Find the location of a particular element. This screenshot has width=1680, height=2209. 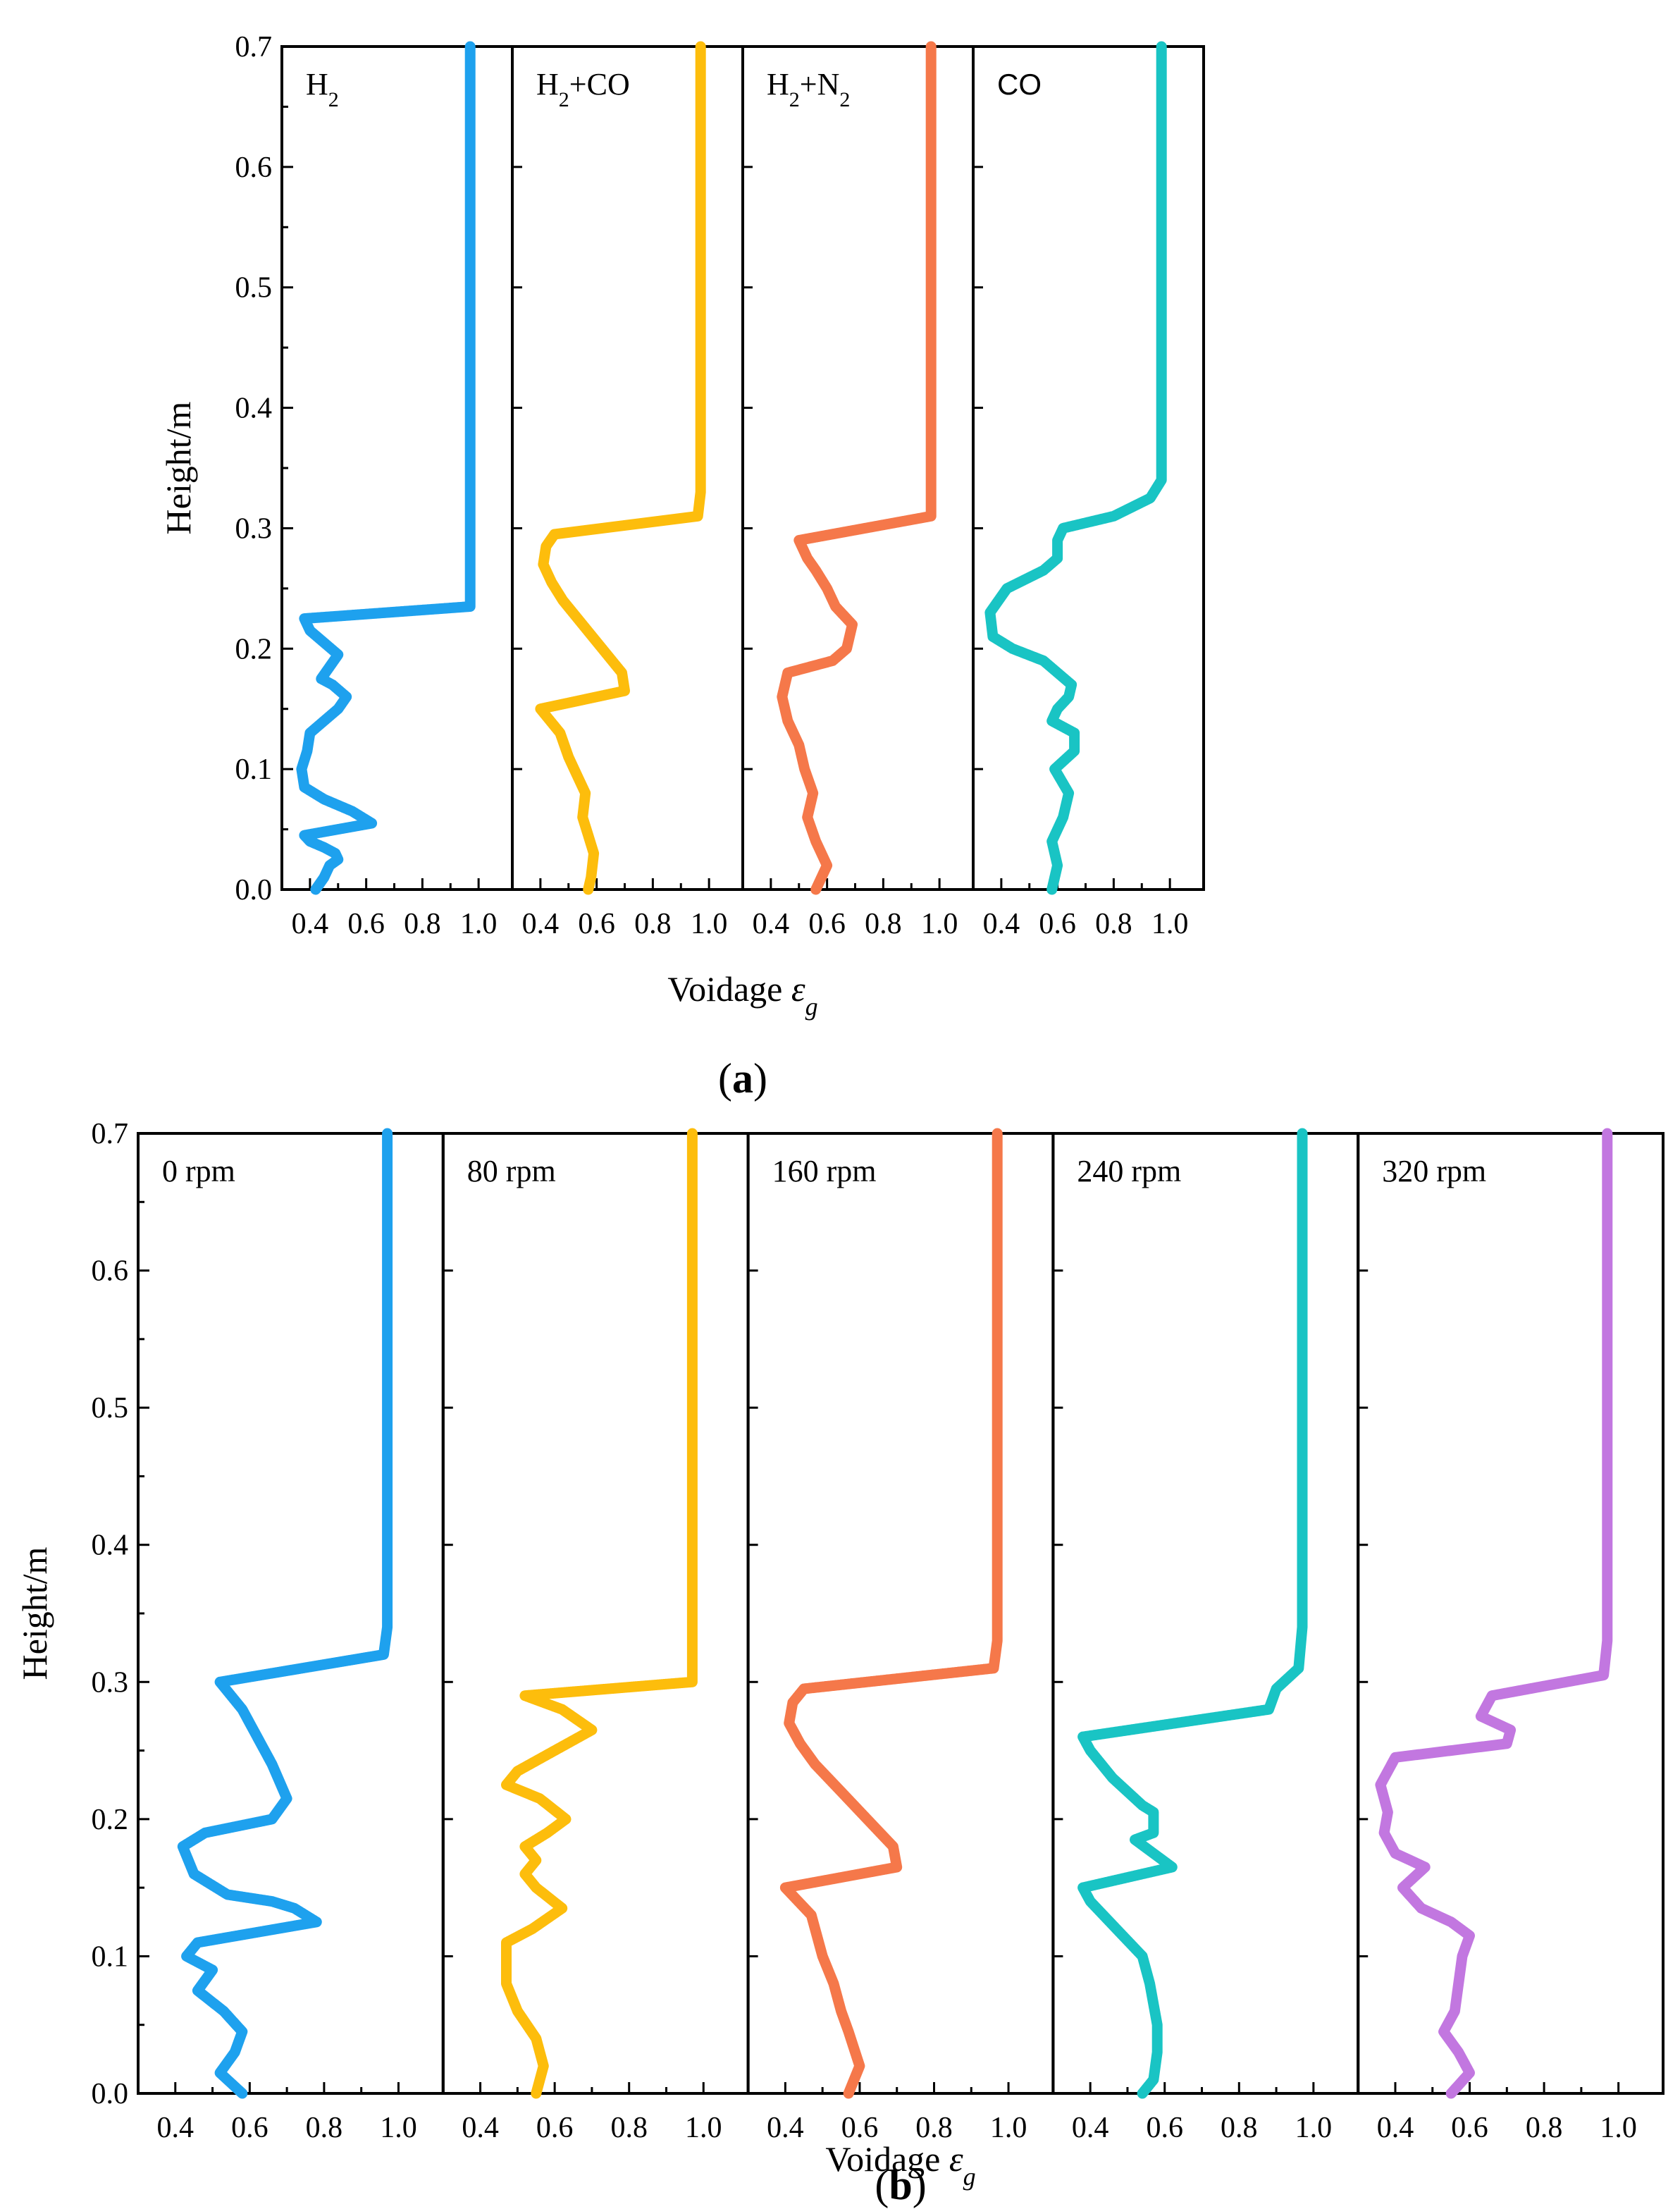

label-text: 160 rpm is located at coordinates (825, 1171).